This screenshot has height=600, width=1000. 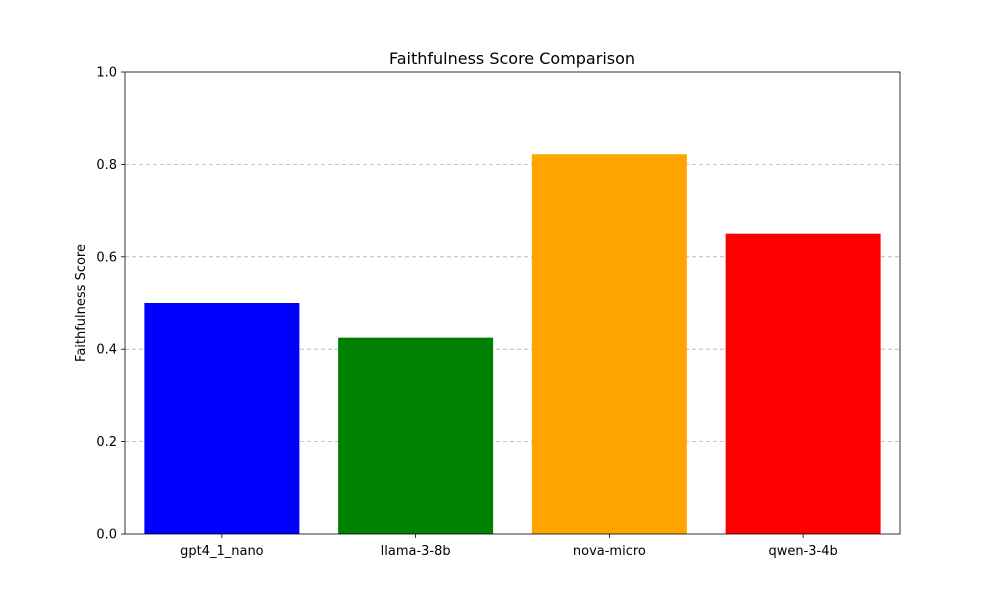 What do you see at coordinates (106, 257) in the screenshot?
I see `y-tick-label: 0.6` at bounding box center [106, 257].